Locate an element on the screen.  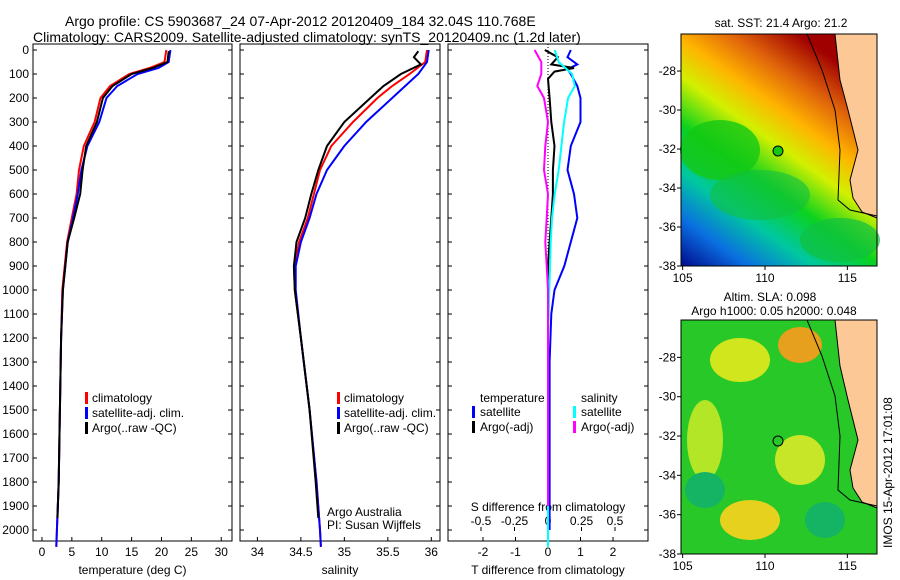
y-tick-label: 1400 is located at coordinates (15, 386).